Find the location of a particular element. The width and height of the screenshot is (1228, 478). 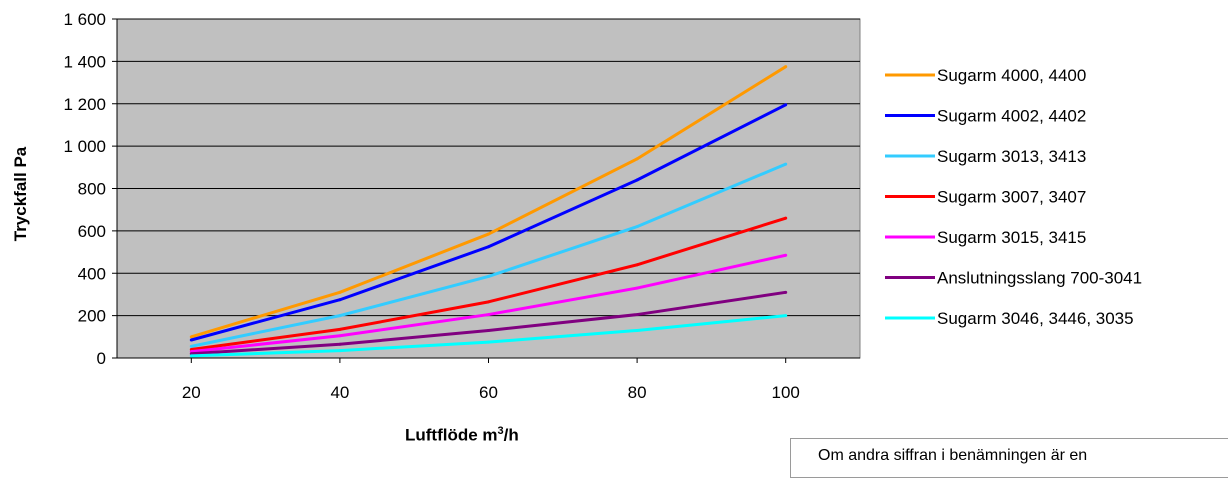

y-tick-label: 200 is located at coordinates (92, 316).